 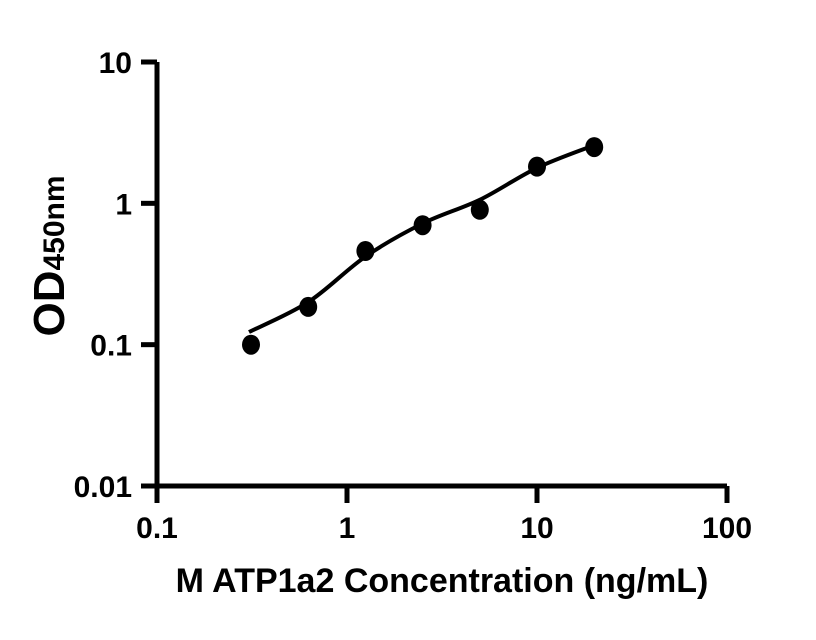 I want to click on y-tick-label: 0.01, so click(x=103, y=487).